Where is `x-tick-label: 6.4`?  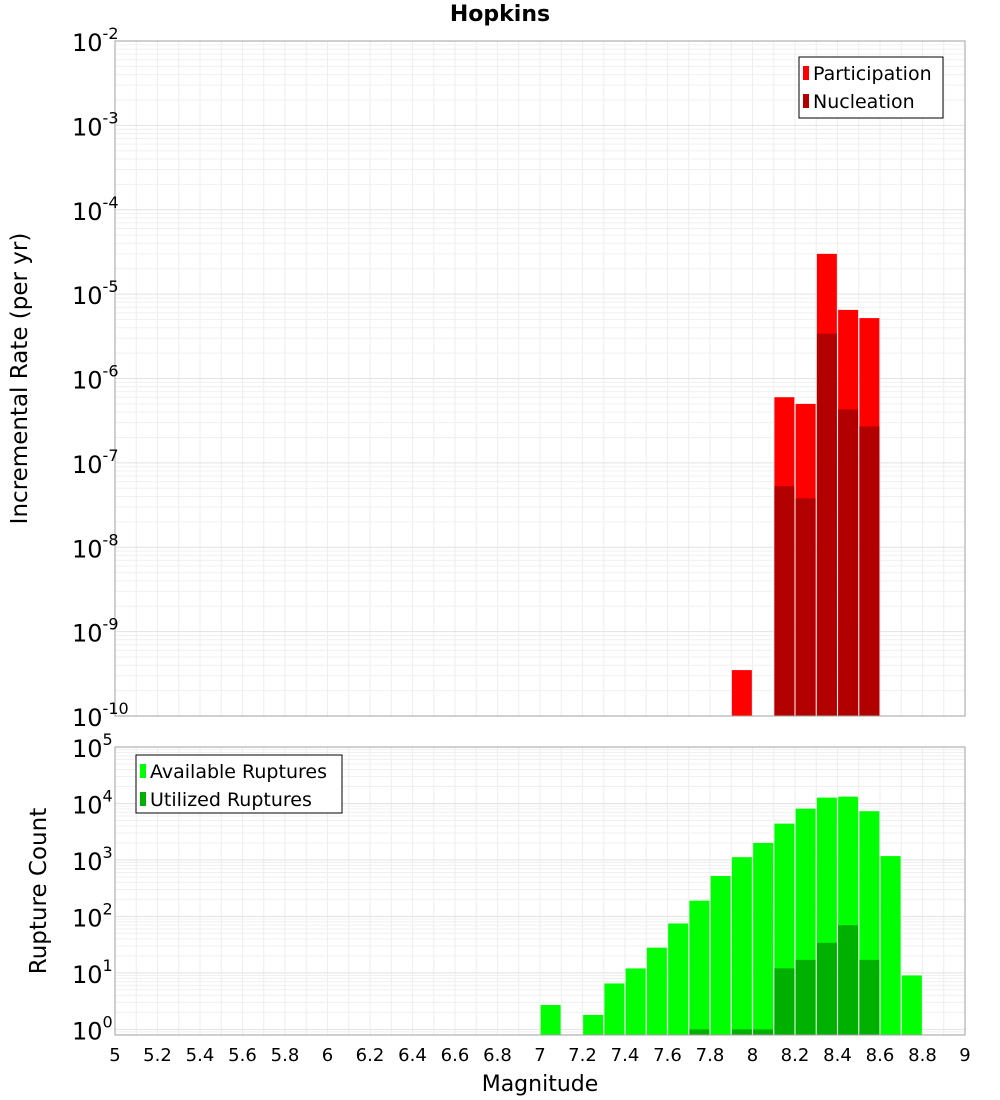 x-tick-label: 6.4 is located at coordinates (412, 1055).